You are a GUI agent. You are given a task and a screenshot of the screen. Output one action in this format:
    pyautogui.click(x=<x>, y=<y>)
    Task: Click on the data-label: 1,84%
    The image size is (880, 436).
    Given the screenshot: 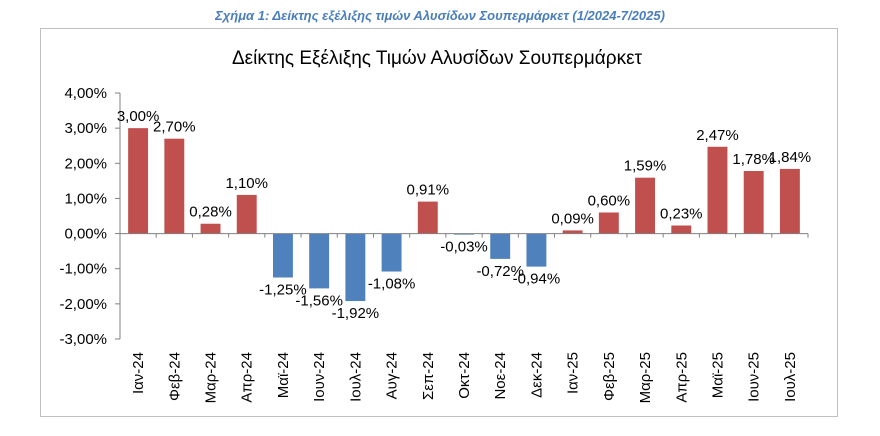 What is the action you would take?
    pyautogui.click(x=790, y=157)
    